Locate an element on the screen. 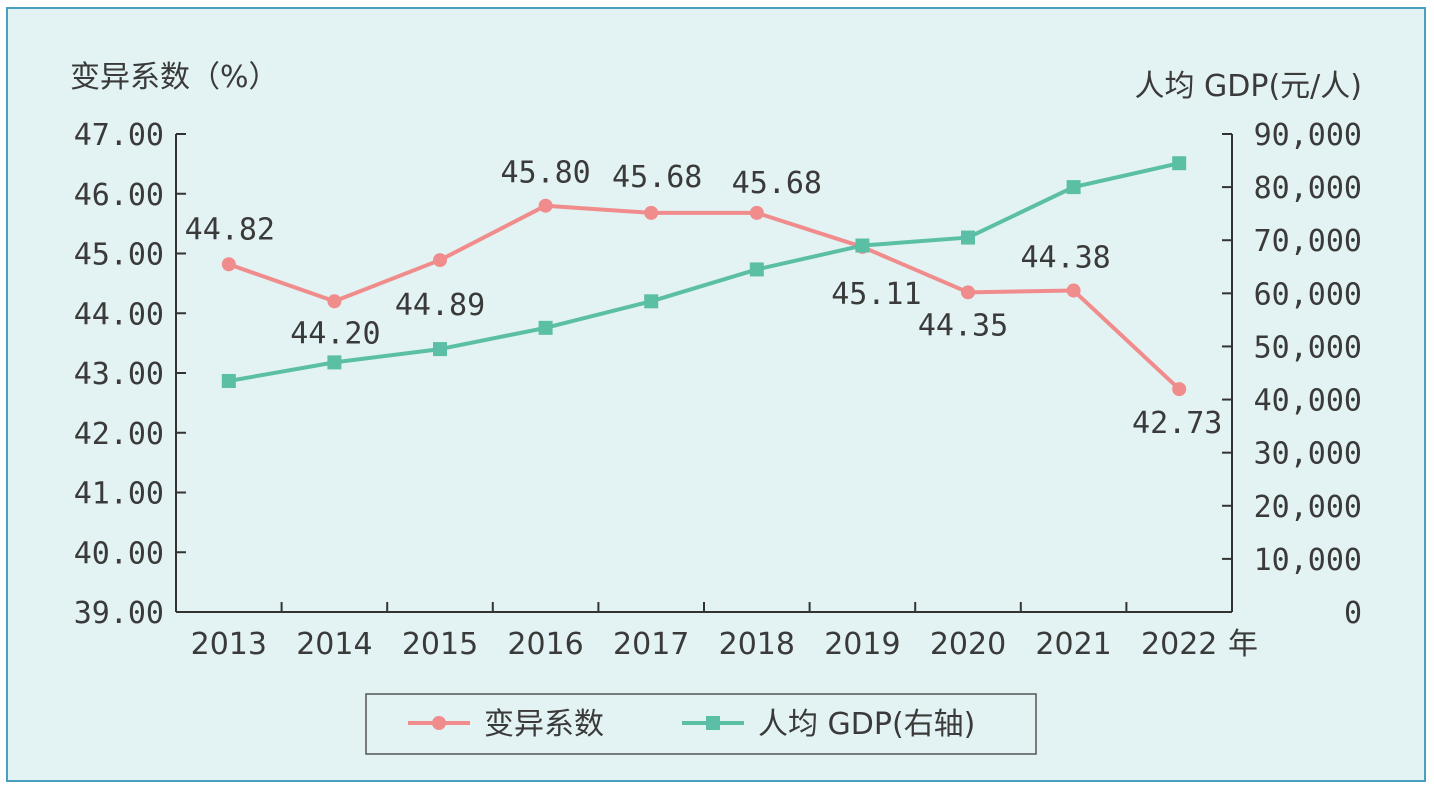 The width and height of the screenshot is (1434, 791). left-tick-label: 46.00 is located at coordinates (119, 195).